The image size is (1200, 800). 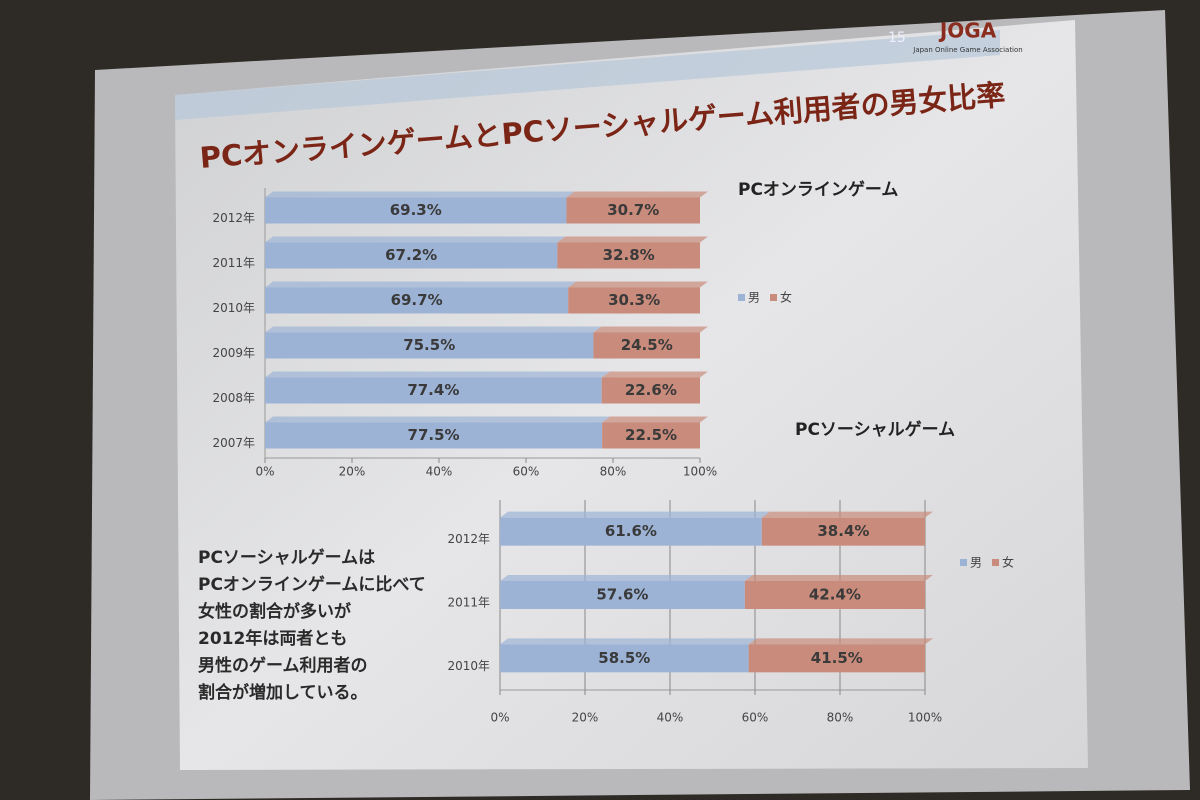 I want to click on value-label: 22.5%, so click(x=651, y=435).